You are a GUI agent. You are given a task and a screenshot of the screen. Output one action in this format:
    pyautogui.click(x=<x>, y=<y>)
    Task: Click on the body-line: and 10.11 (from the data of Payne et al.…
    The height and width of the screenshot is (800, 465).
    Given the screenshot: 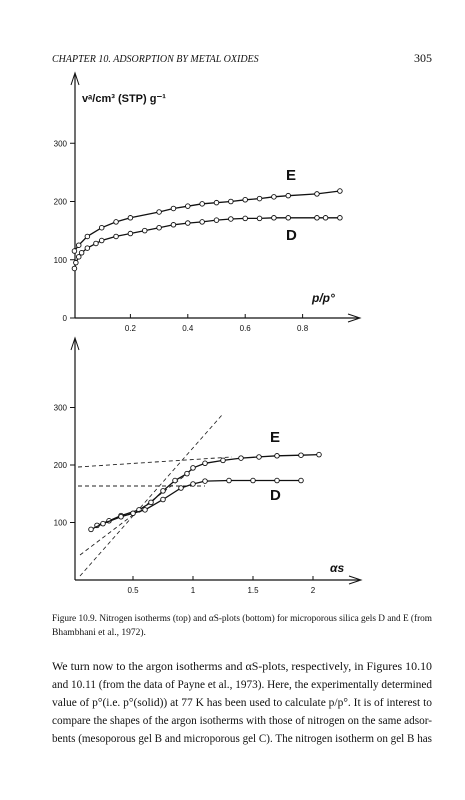 What is the action you would take?
    pyautogui.click(x=242, y=684)
    